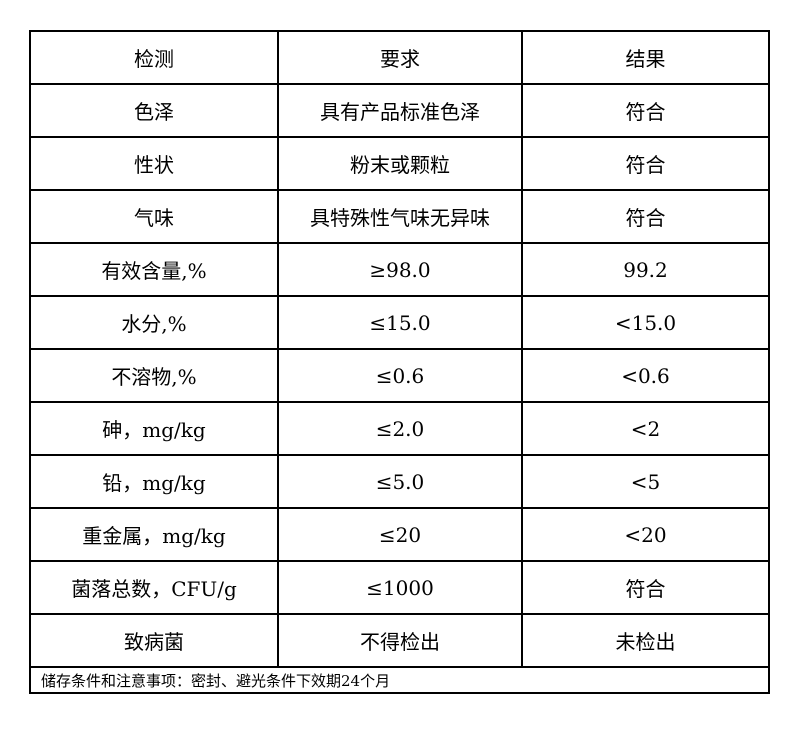  I want to click on cell-result: 未检出, so click(645, 640).